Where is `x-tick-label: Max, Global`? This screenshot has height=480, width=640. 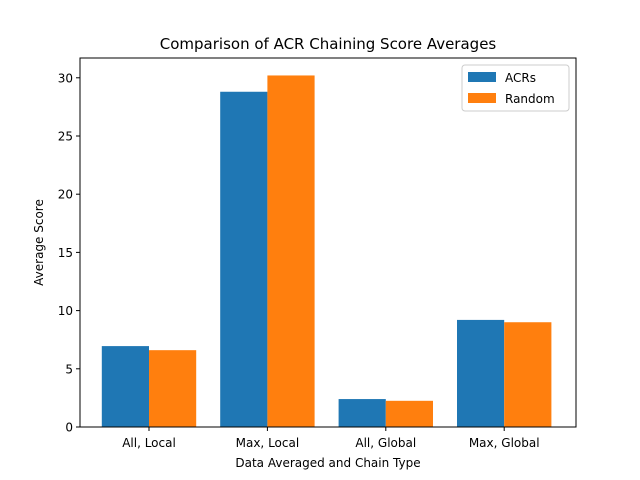
x-tick-label: Max, Global is located at coordinates (504, 443).